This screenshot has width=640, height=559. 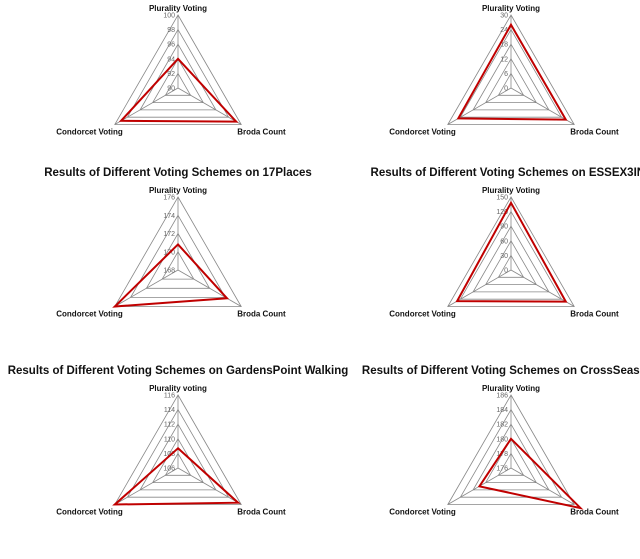 I want to click on tick-label: 116, so click(x=169, y=396).